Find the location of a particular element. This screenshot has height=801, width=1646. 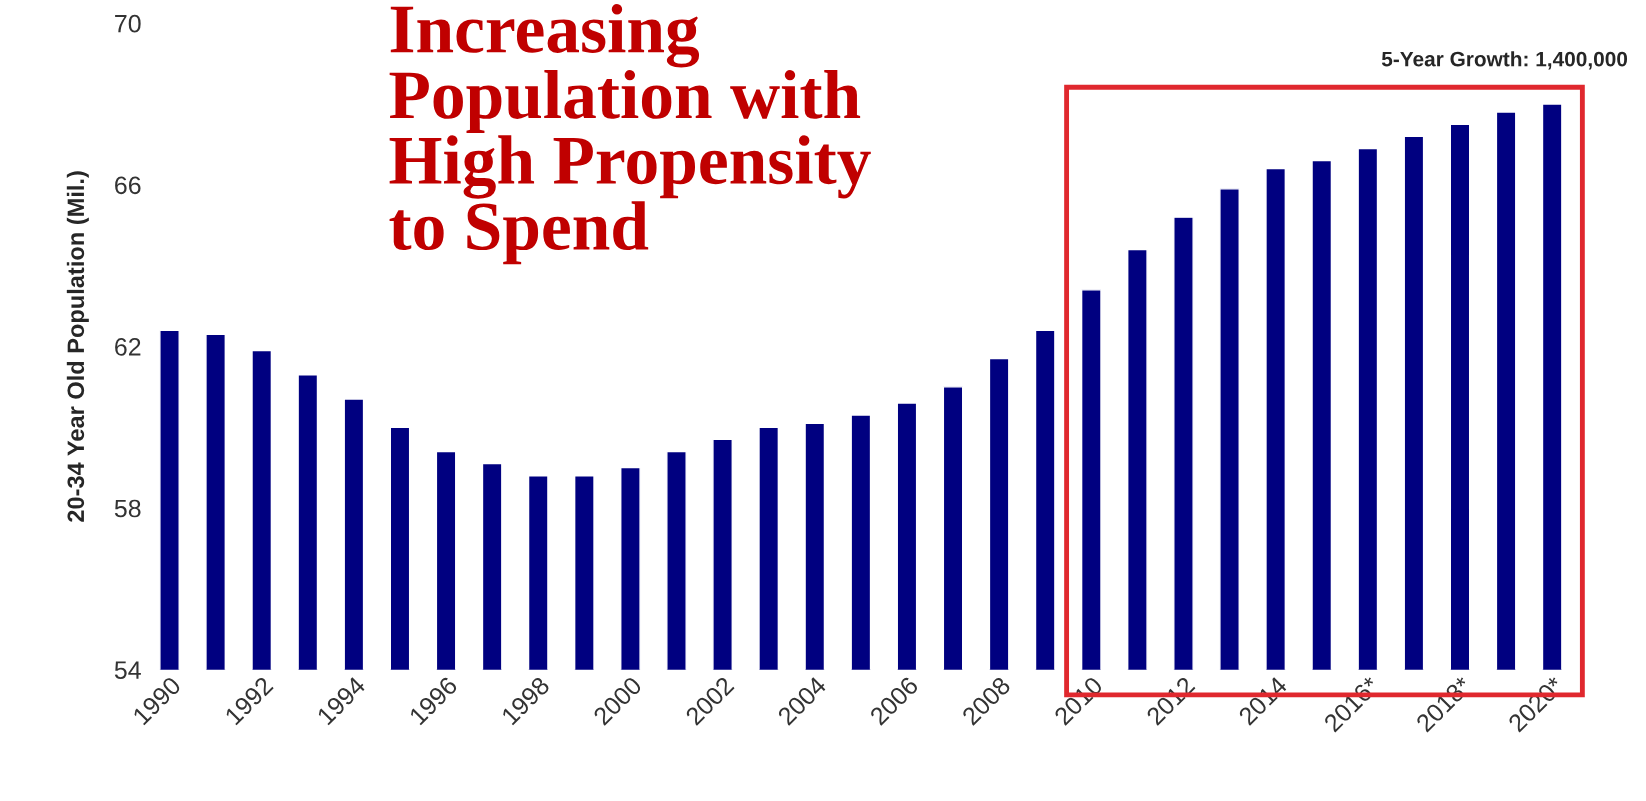

y-tick-label: 66 is located at coordinates (128, 185).